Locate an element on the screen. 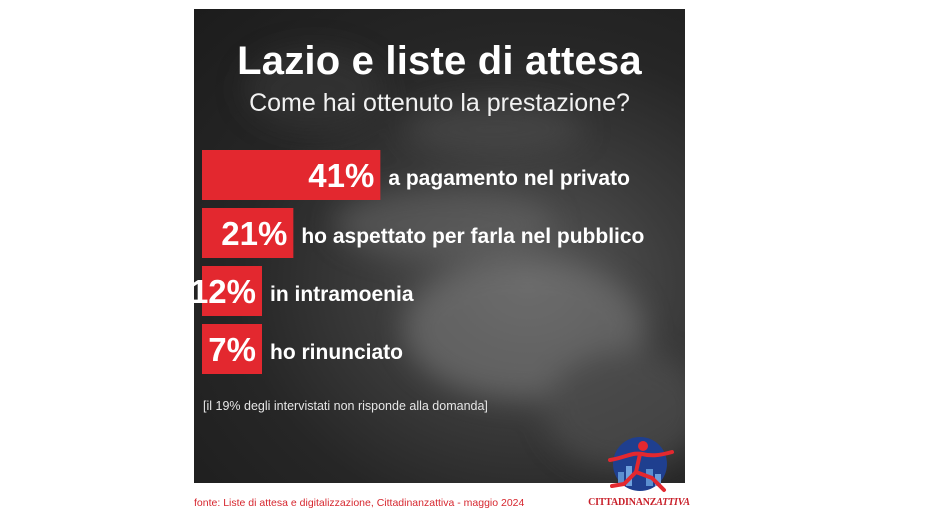 The height and width of the screenshot is (520, 925). category-label-ho-rinunciato: ho rinunciato is located at coordinates (336, 352).